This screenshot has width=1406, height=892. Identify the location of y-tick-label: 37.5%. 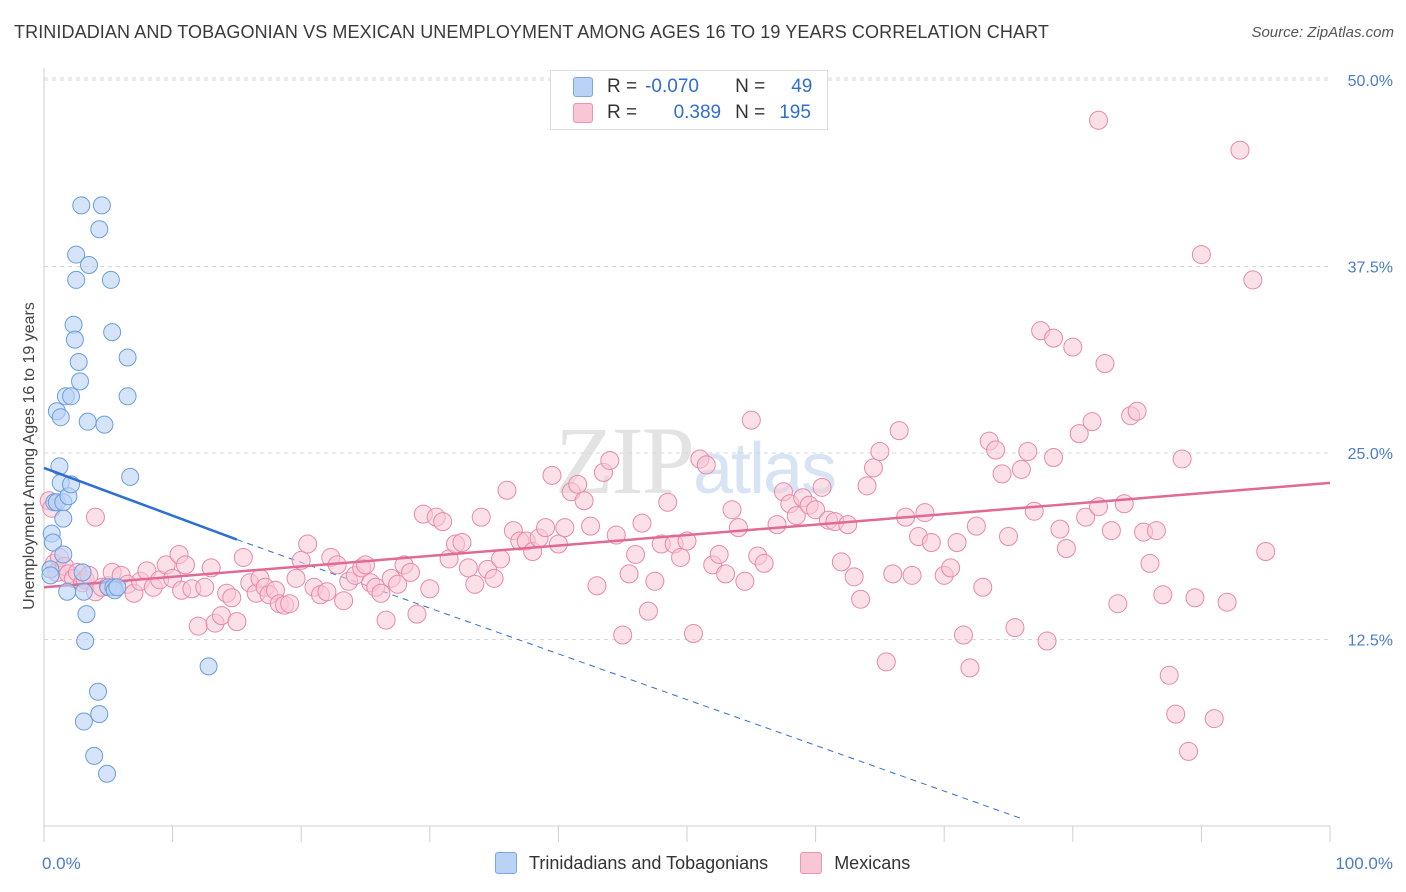
(1370, 268).